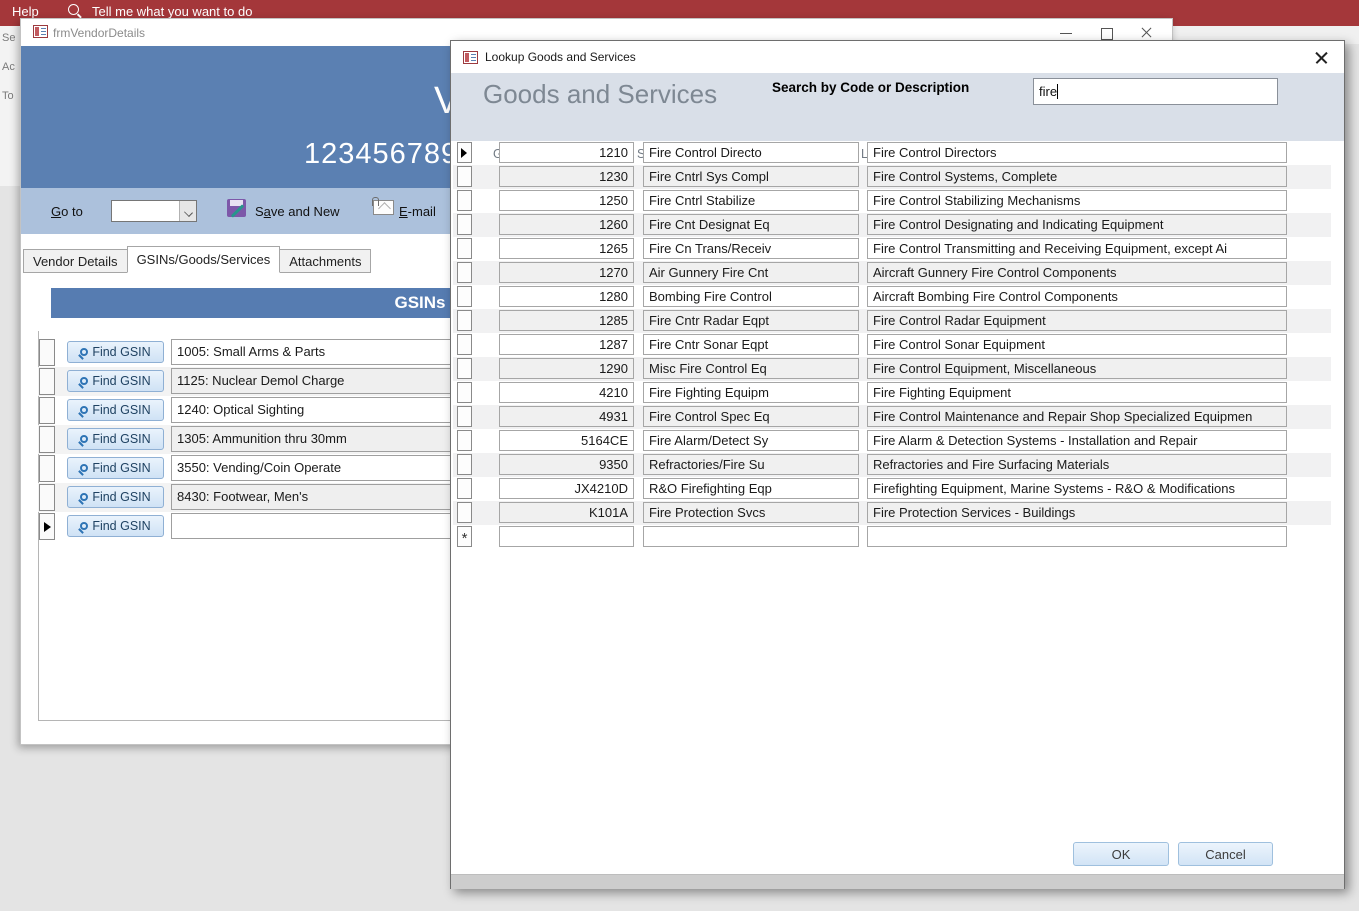 The width and height of the screenshot is (1359, 911). What do you see at coordinates (751, 536) in the screenshot?
I see `short-description-cell` at bounding box center [751, 536].